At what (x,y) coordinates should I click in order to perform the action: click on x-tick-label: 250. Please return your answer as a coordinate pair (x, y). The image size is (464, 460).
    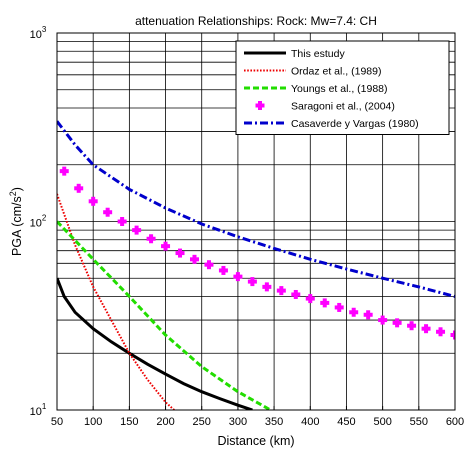
    Looking at the image, I should click on (202, 422).